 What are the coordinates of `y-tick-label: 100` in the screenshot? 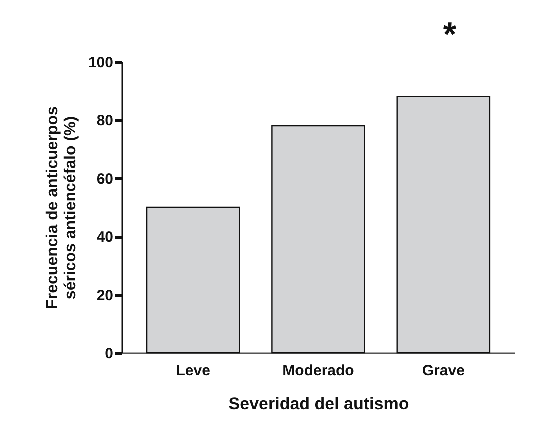 It's located at (101, 63).